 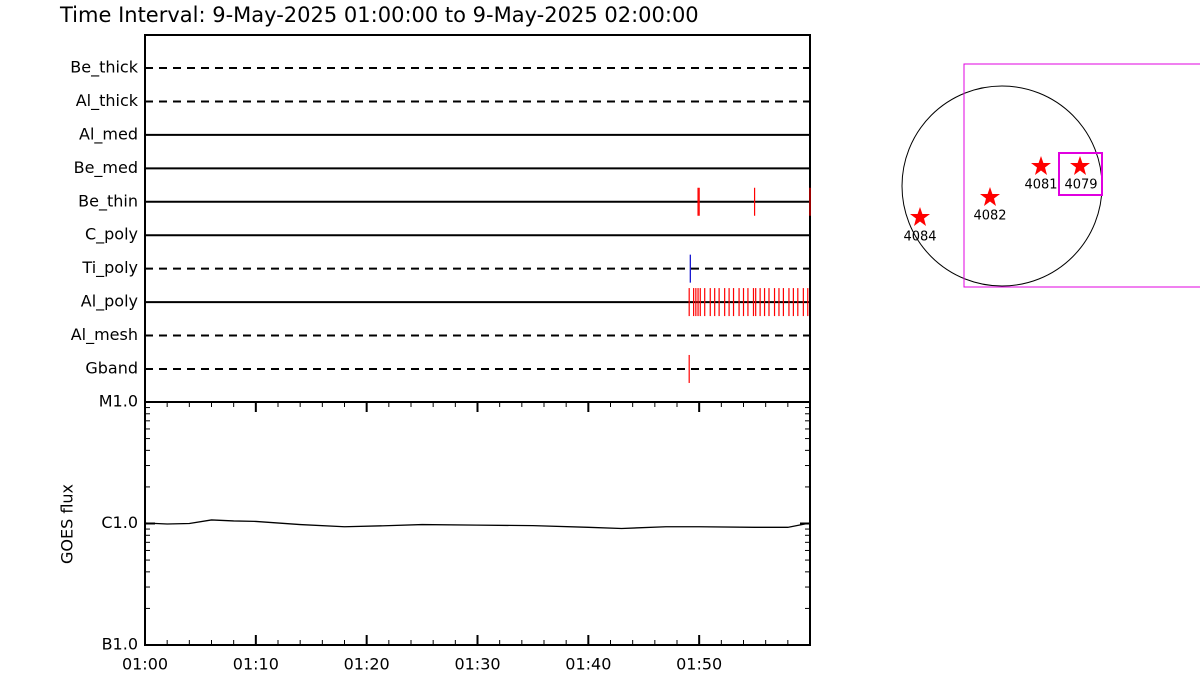 I want to click on y-tick-label: M1.0, so click(x=118, y=401).